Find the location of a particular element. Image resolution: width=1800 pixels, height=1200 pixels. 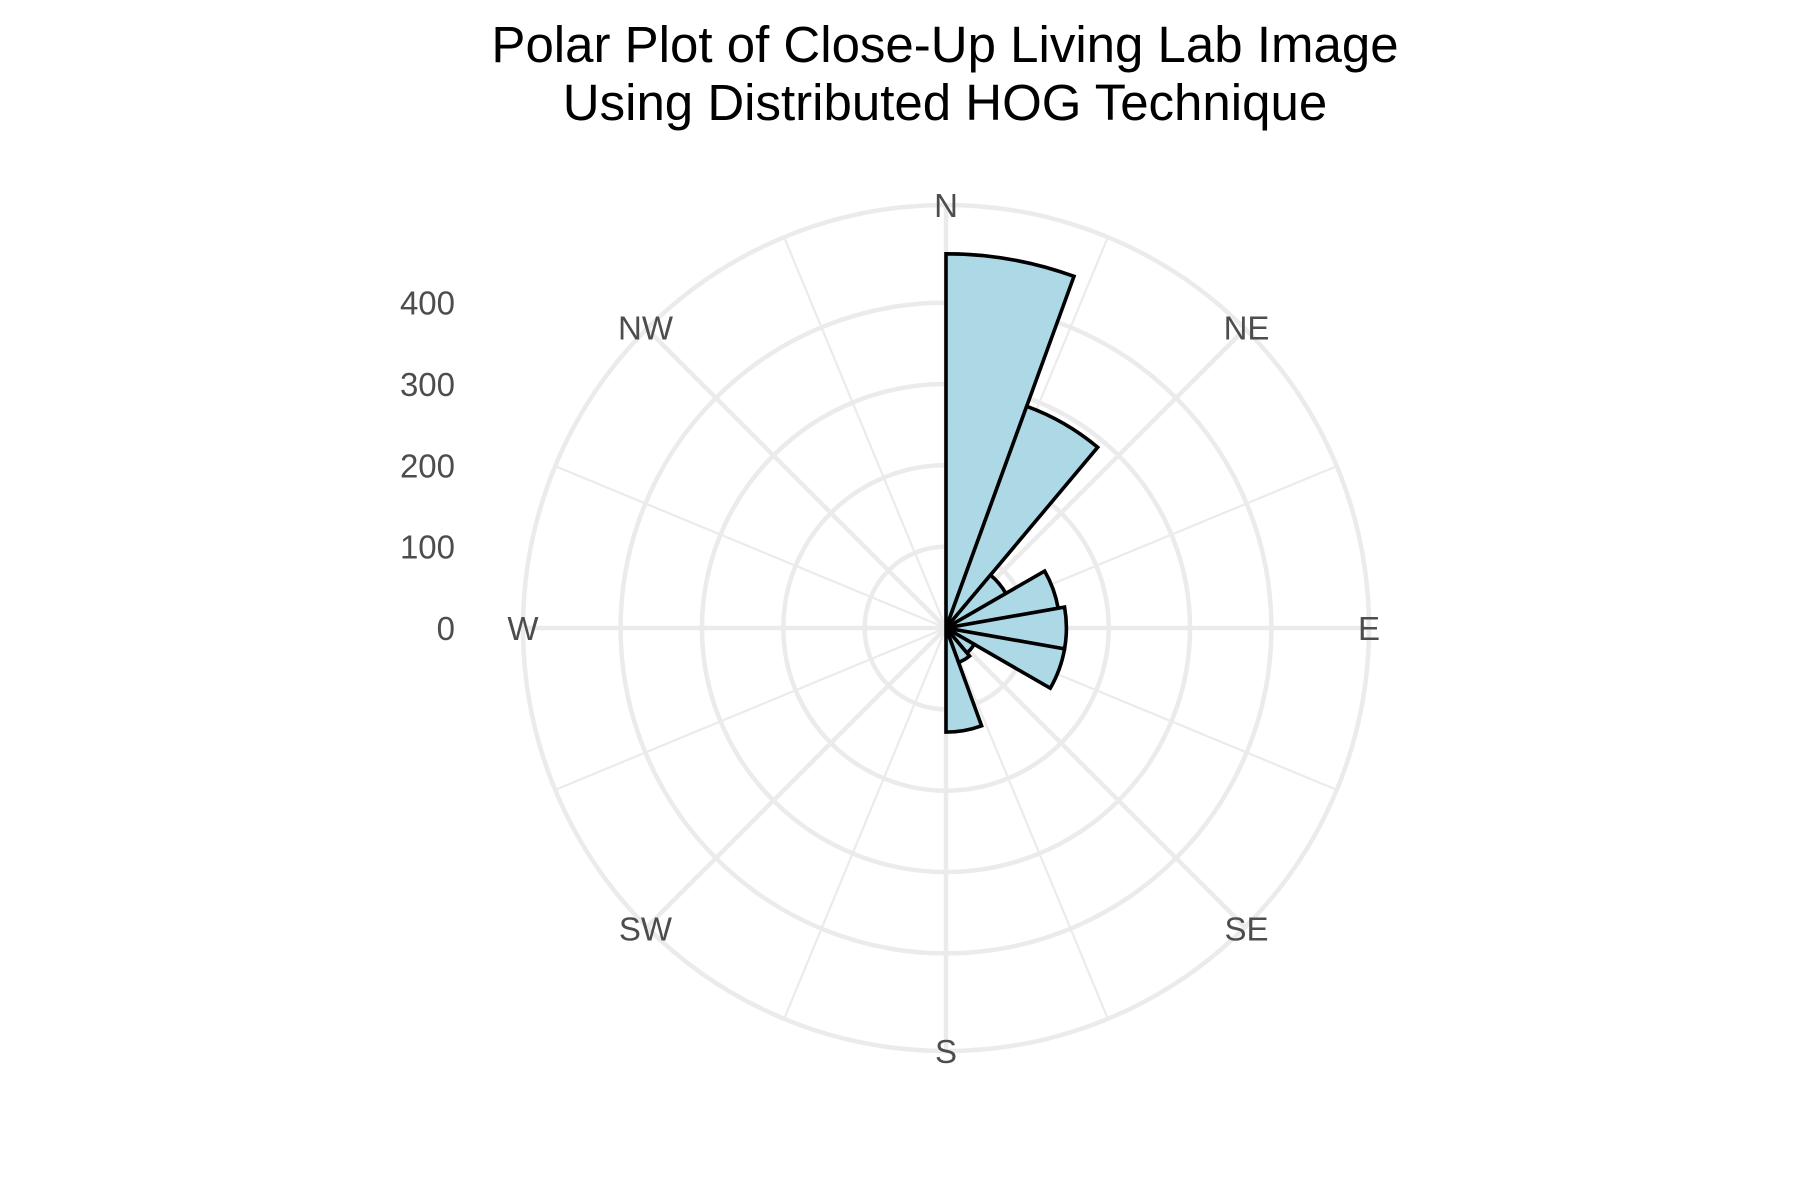

grid-spoke-minor-337.5 is located at coordinates (865, 432).